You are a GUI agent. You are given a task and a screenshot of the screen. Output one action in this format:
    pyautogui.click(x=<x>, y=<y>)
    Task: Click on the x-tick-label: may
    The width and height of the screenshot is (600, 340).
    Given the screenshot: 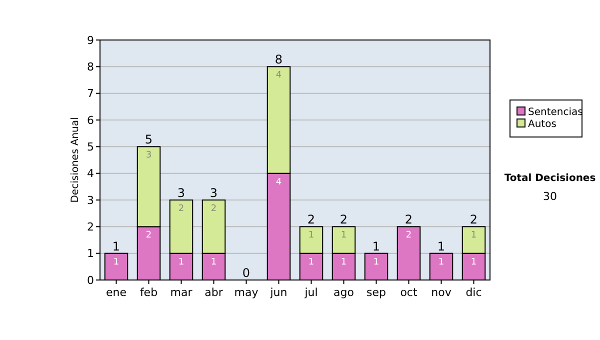 What is the action you would take?
    pyautogui.click(x=246, y=292)
    